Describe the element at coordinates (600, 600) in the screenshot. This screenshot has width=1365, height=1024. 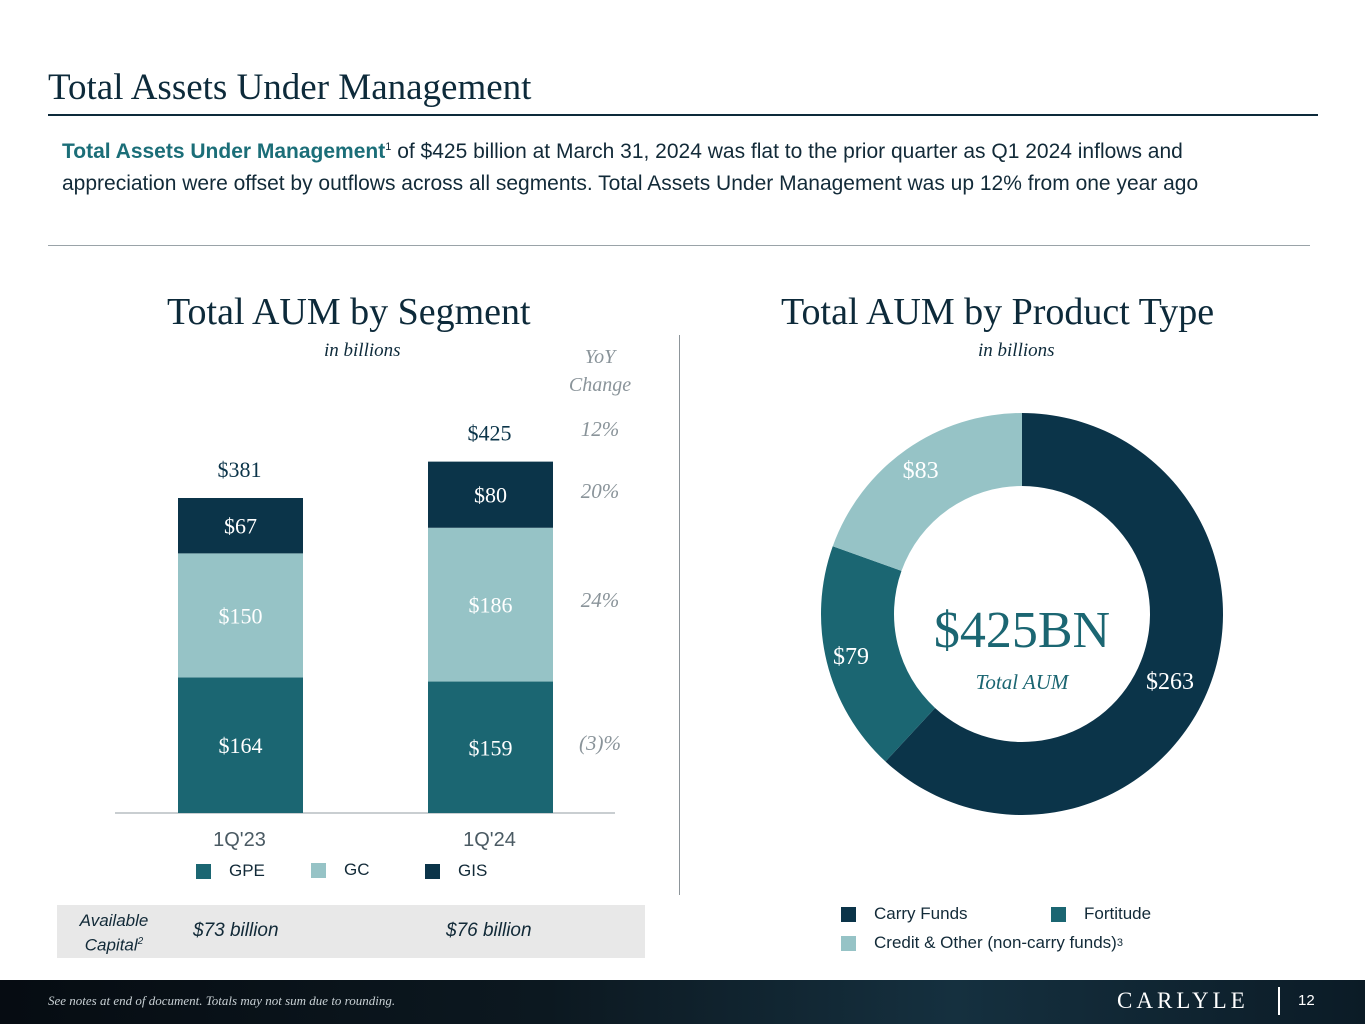
I see `yoy-gc: 24%` at that location.